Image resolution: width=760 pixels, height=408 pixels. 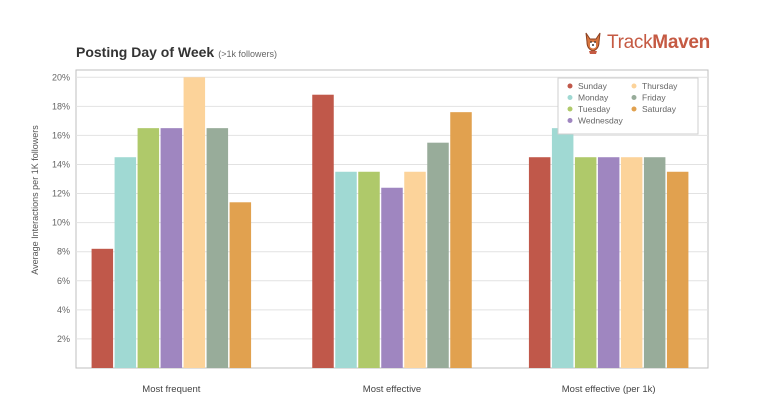 I want to click on x-tick-label: Most effective, so click(x=392, y=389).